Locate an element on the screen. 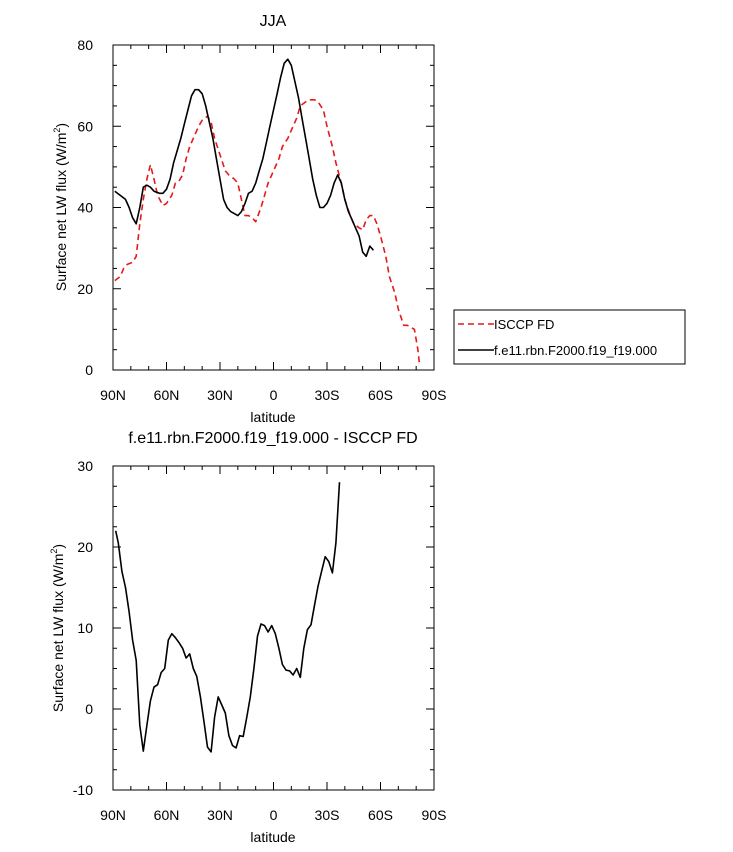  bottom-chart-ytick-label: 10 is located at coordinates (85, 628).